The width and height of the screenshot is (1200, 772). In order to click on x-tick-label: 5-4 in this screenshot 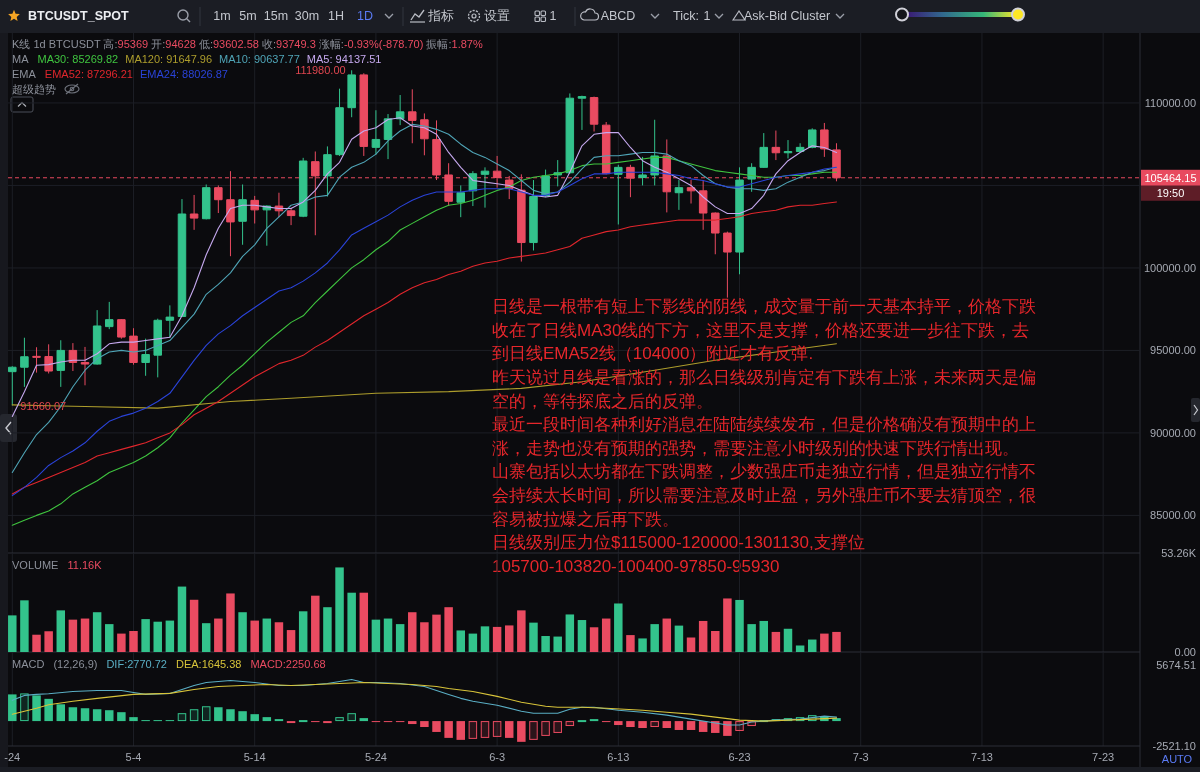, I will do `click(133, 757)`.